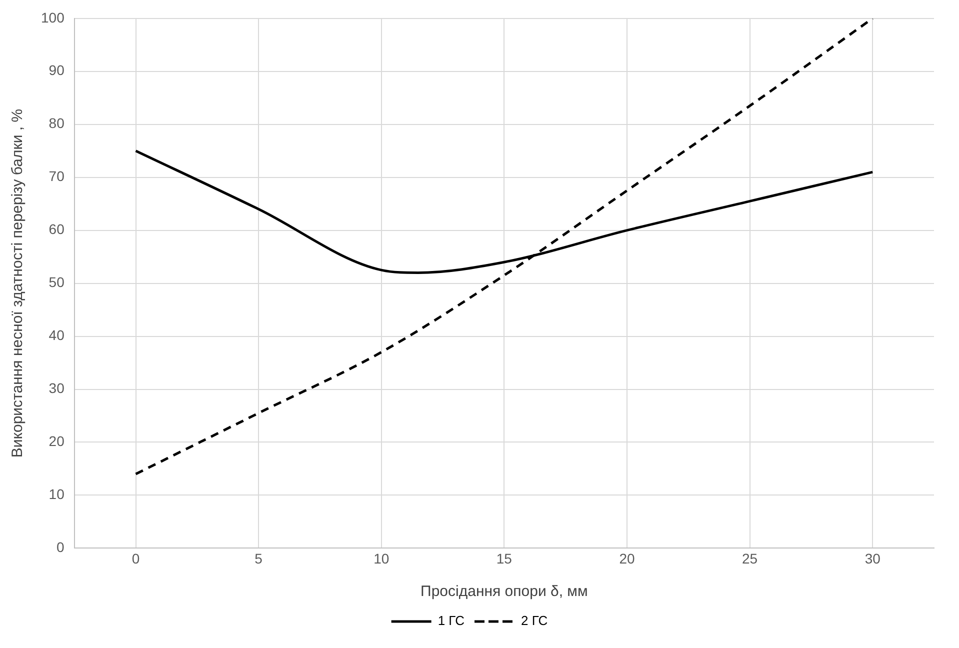  What do you see at coordinates (17, 283) in the screenshot?
I see `y-axis-title: Використання несної здатності перерізу балки , %` at bounding box center [17, 283].